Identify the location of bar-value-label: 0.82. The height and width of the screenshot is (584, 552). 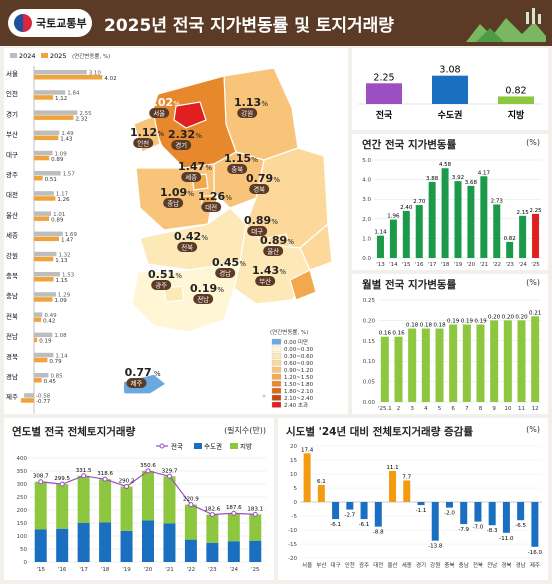
(510, 239).